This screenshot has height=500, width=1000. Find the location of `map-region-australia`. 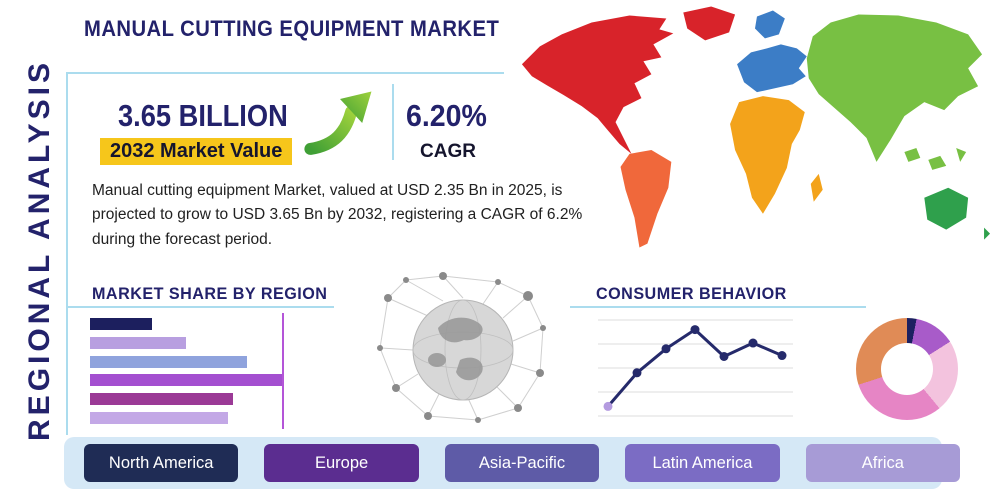

map-region-australia is located at coordinates (957, 213).